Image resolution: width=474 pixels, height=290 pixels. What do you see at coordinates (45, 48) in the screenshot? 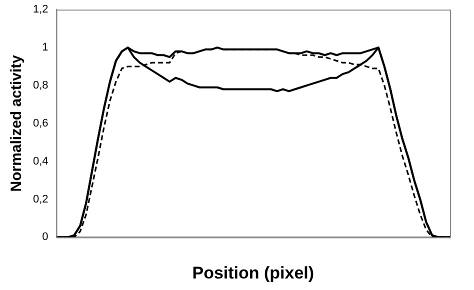
I see `y-tick-label: 1` at bounding box center [45, 48].